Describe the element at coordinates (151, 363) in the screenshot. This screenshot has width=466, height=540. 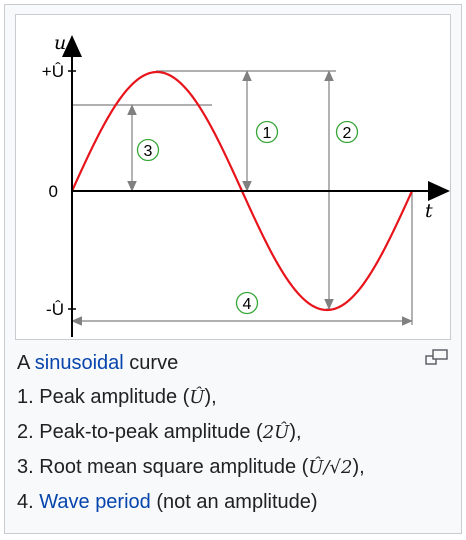
I see `caption-title-suffix: curve` at that location.